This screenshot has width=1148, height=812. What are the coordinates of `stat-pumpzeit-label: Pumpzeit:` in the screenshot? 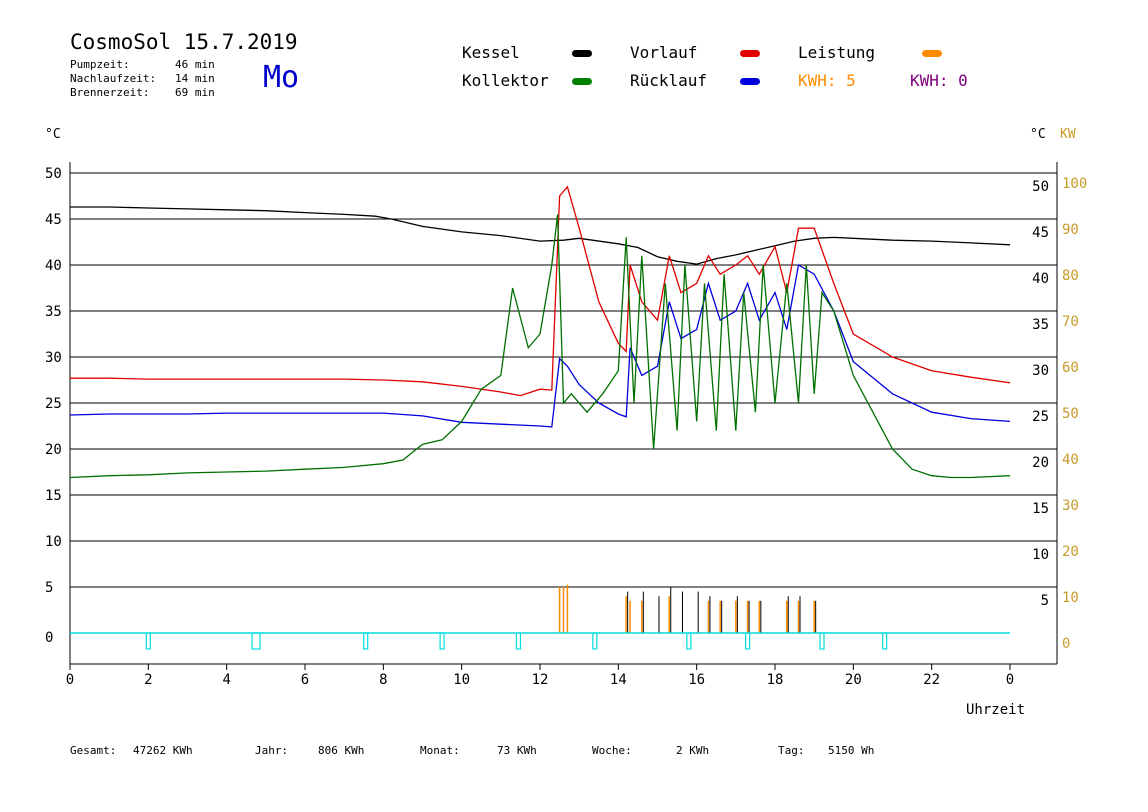 It's located at (100, 64).